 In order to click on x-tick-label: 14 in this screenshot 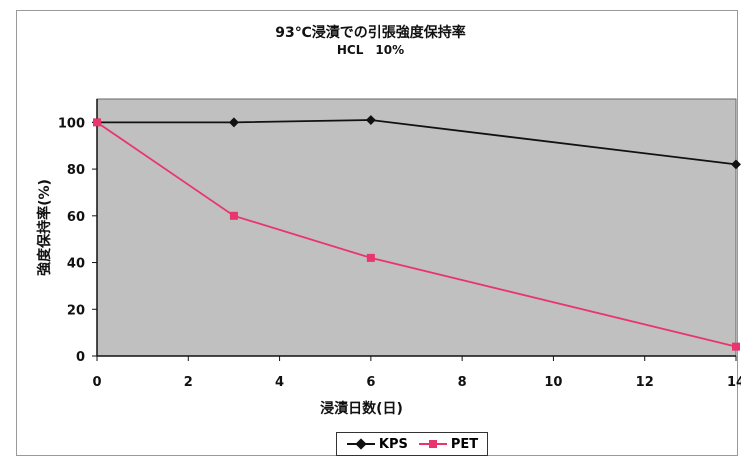, I will do `click(734, 382)`.